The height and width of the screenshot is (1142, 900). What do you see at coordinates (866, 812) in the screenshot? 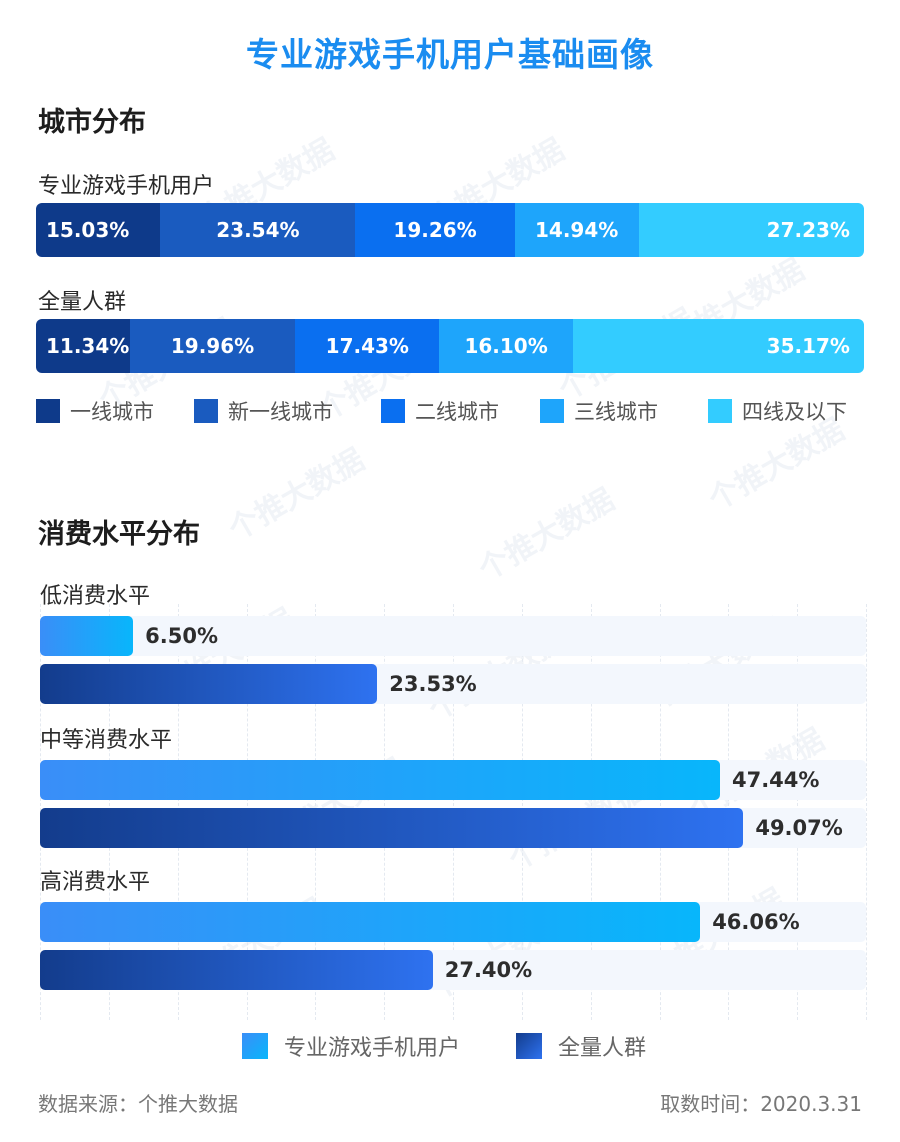
I see `grid-line` at bounding box center [866, 812].